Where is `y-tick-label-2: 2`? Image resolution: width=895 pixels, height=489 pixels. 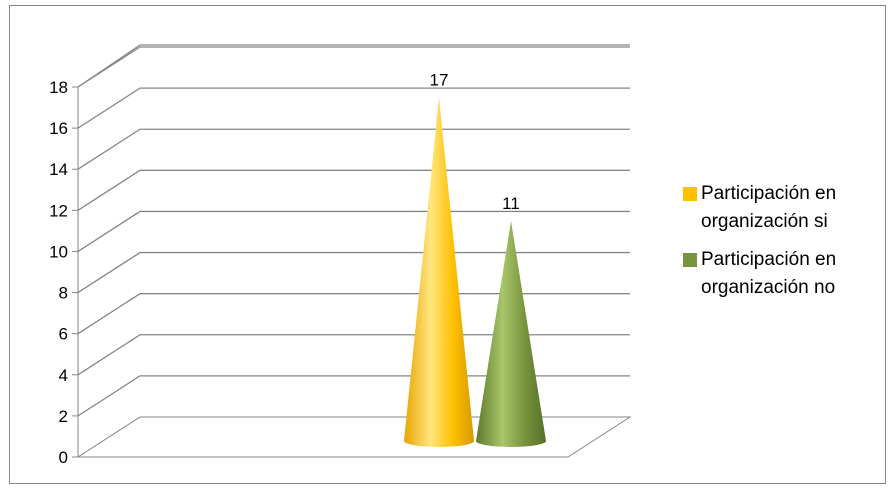 y-tick-label-2: 2 is located at coordinates (63, 416).